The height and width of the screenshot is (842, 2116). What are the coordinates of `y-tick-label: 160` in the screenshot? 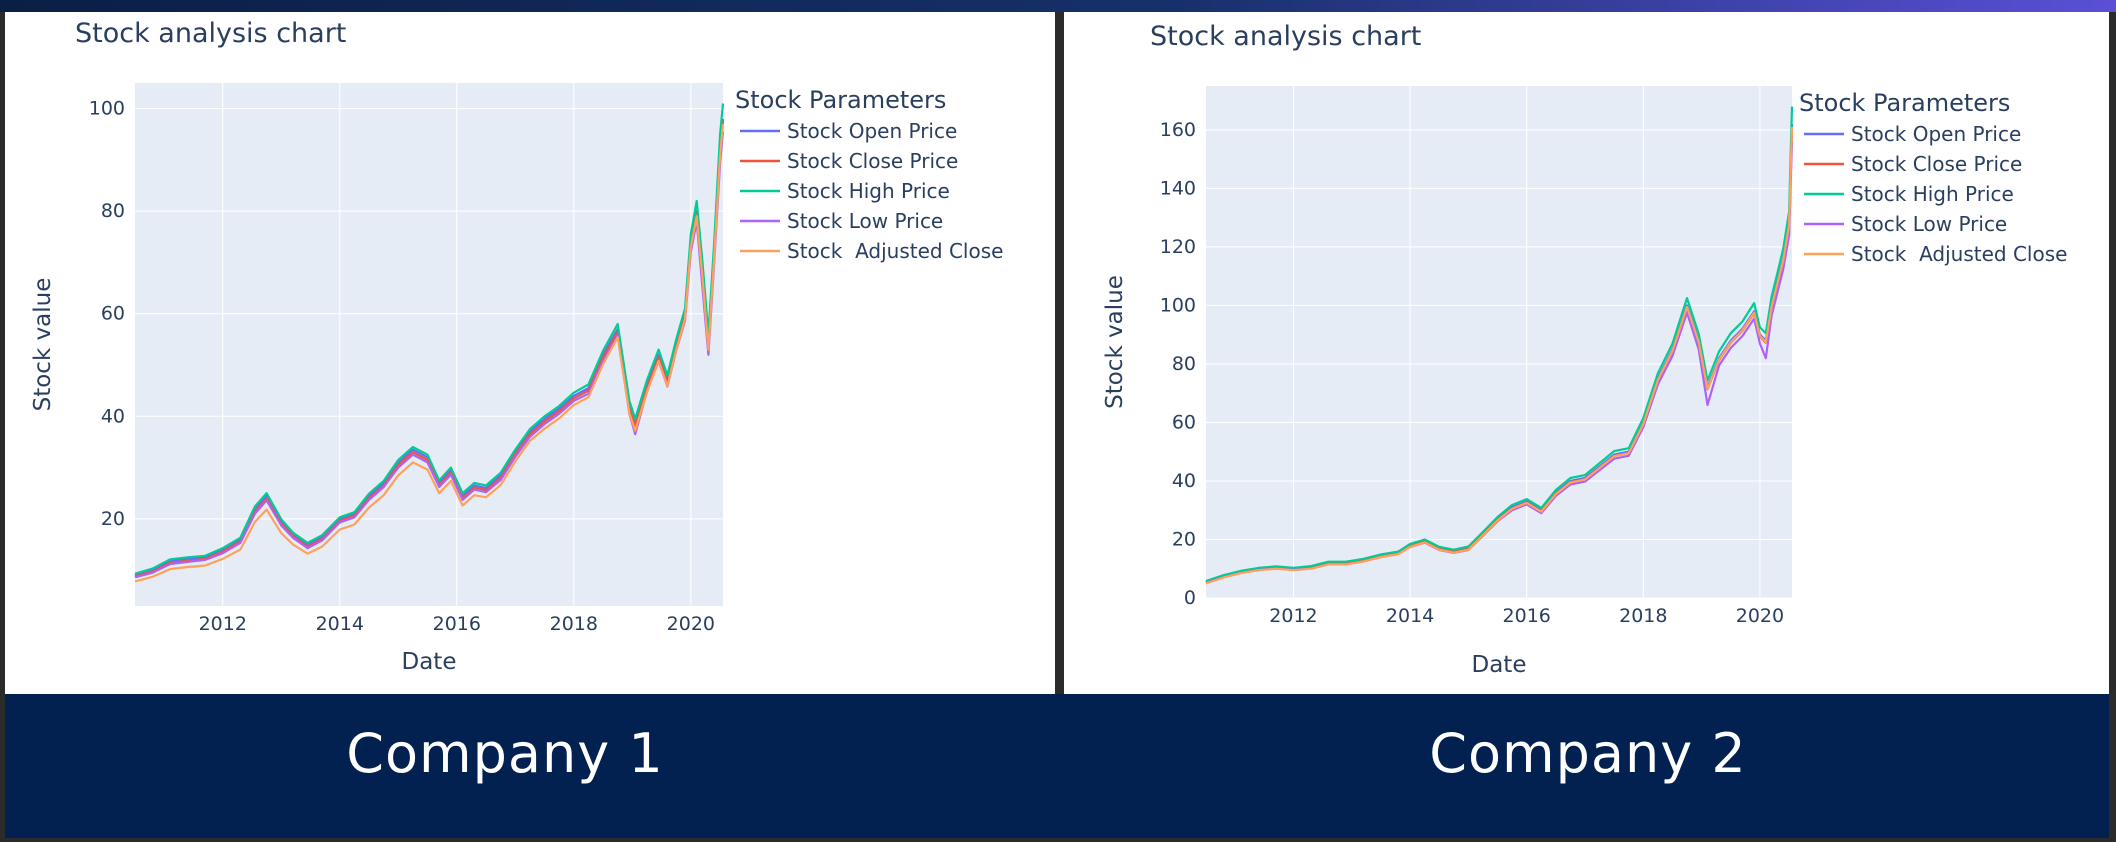 It's located at (1178, 130).